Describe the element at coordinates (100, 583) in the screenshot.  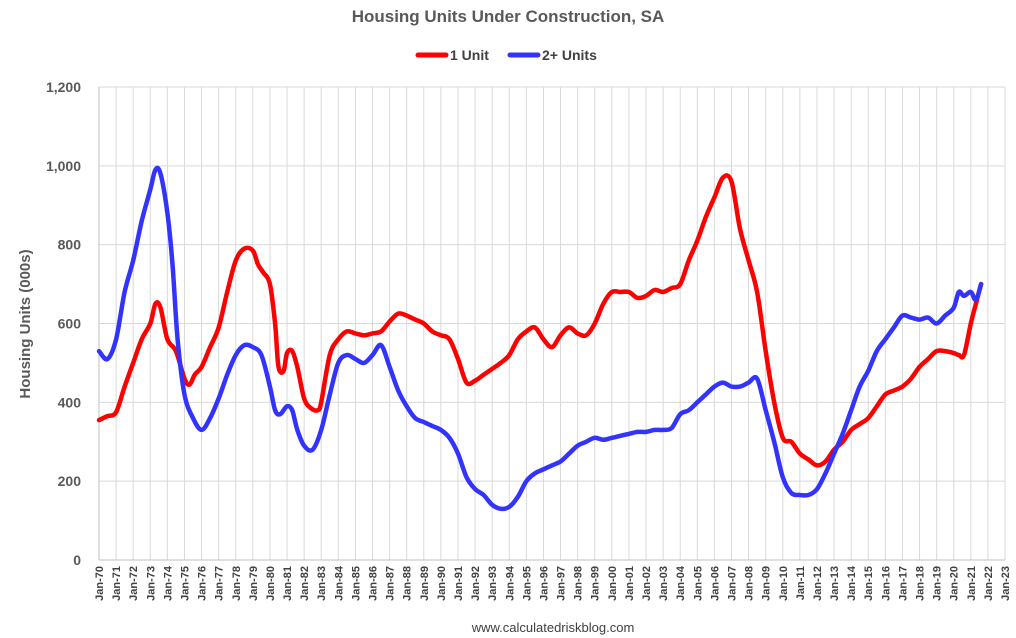
I see `x-tick-label: Jan-70` at that location.